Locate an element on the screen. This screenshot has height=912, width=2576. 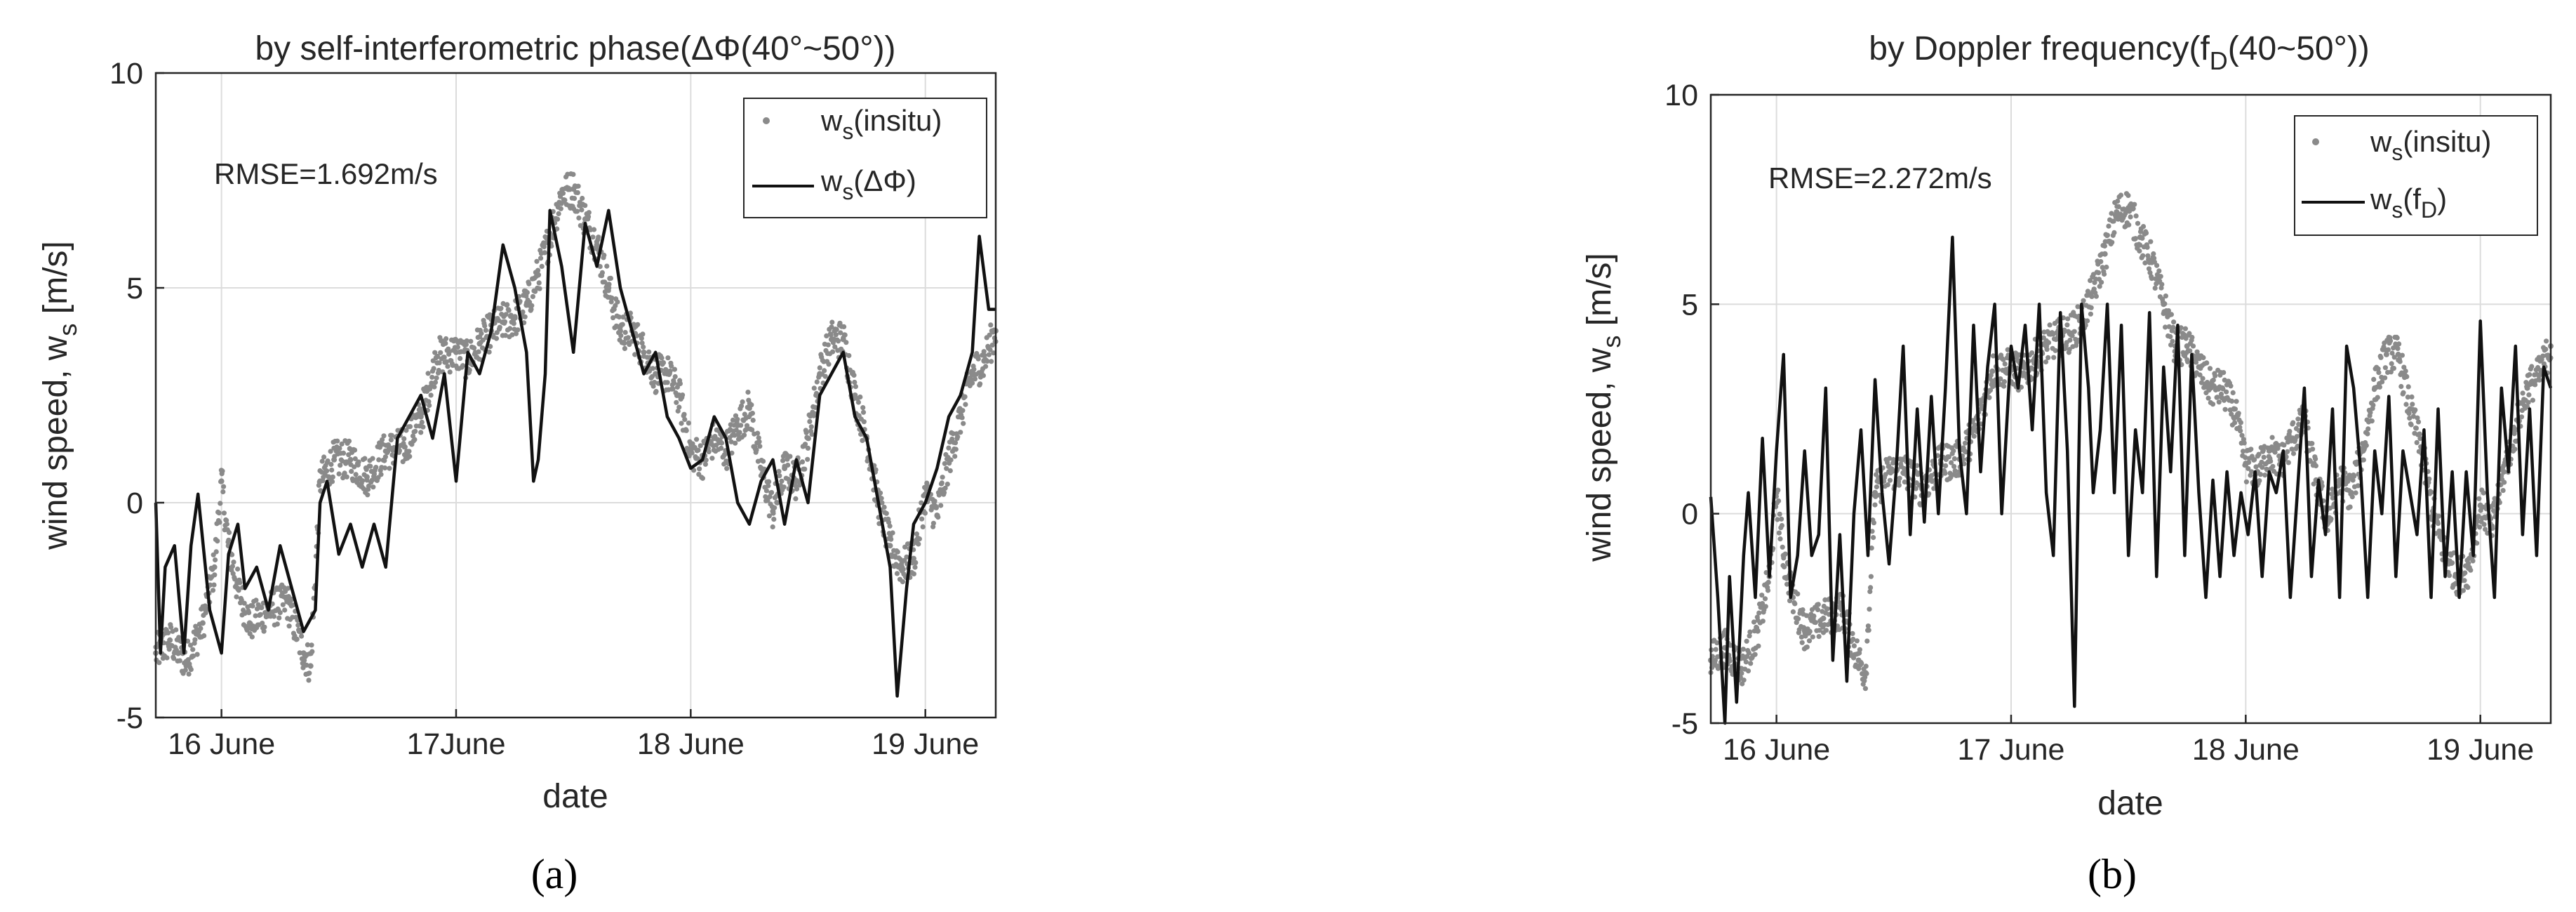
panel-a-caption: (a) is located at coordinates (554, 874).